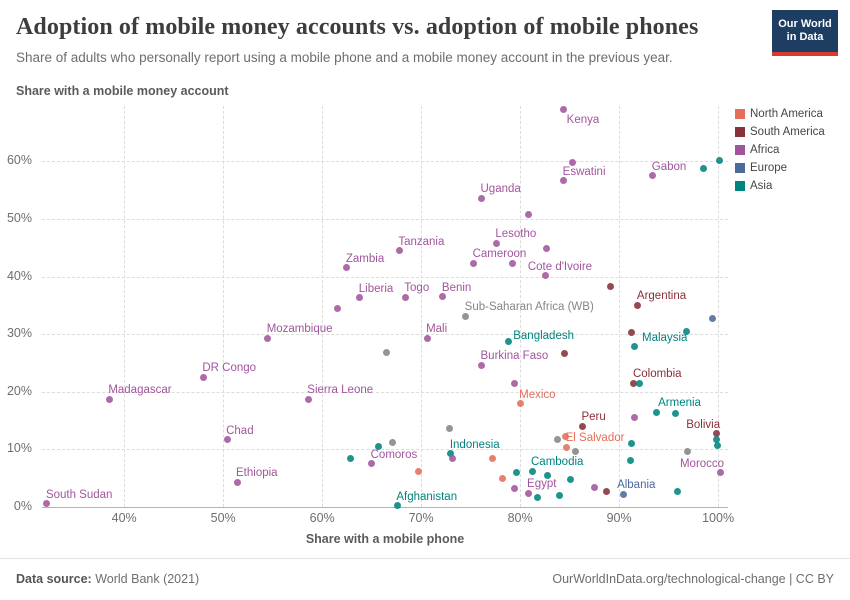  What do you see at coordinates (546, 275) in the screenshot?
I see `data-point-cote-d-ivoire` at bounding box center [546, 275].